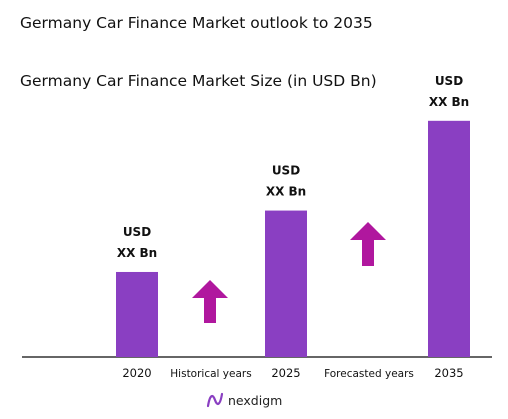 The image size is (508, 419). Describe the element at coordinates (369, 374) in the screenshot. I see `period-label: Forecasted years` at that location.